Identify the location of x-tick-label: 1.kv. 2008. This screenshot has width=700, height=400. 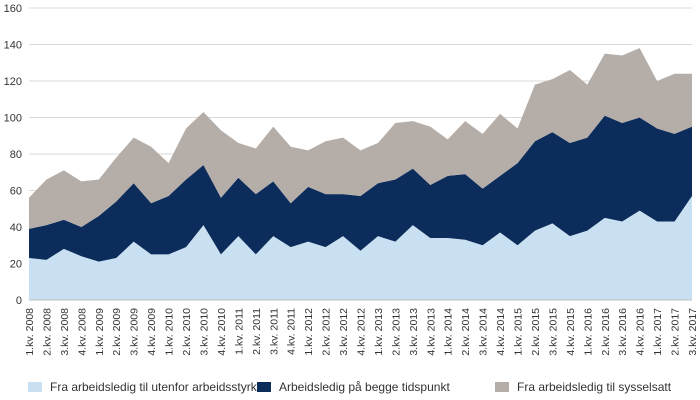
(30, 332).